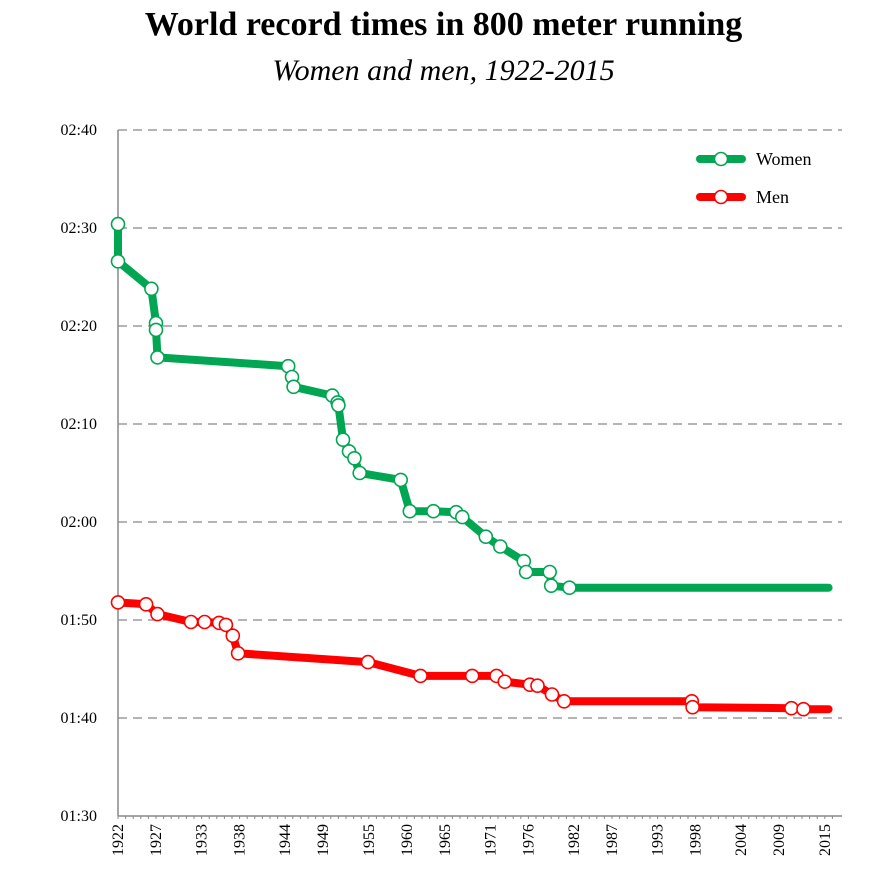  What do you see at coordinates (79, 718) in the screenshot?
I see `y-tick-label: 01:40` at bounding box center [79, 718].